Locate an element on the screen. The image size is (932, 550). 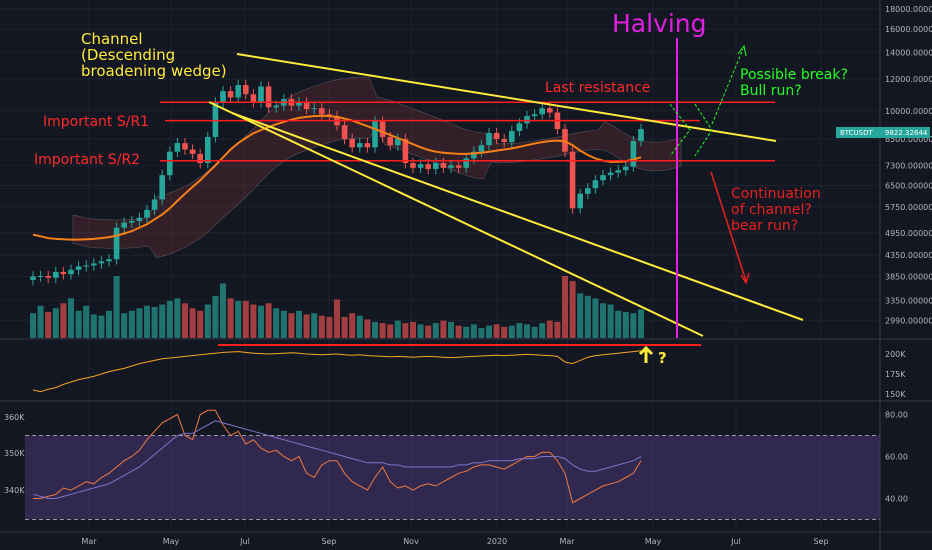
price-tick-label: 8500.00000 is located at coordinates (908, 139).